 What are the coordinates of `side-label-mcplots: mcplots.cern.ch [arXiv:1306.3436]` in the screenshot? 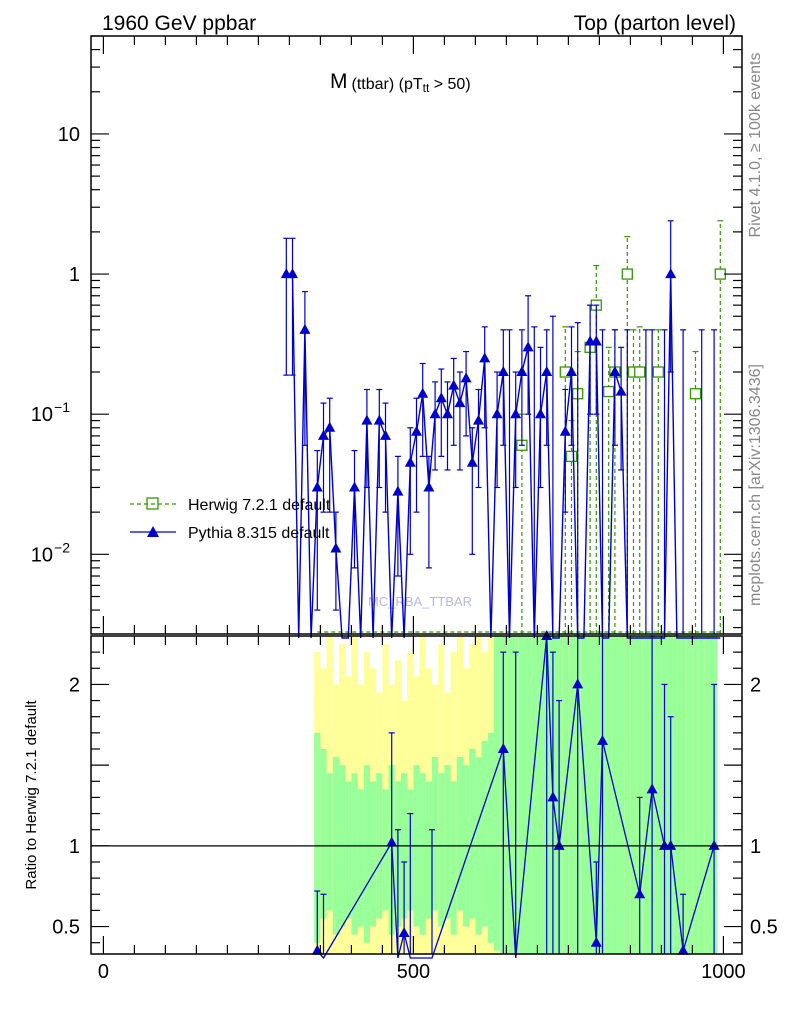 It's located at (755, 485).